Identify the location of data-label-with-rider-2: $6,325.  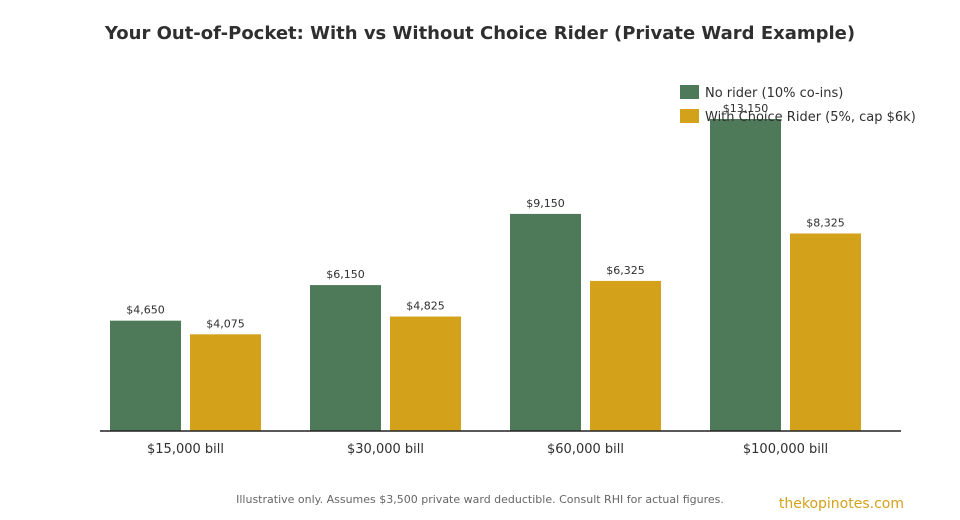
(625, 270).